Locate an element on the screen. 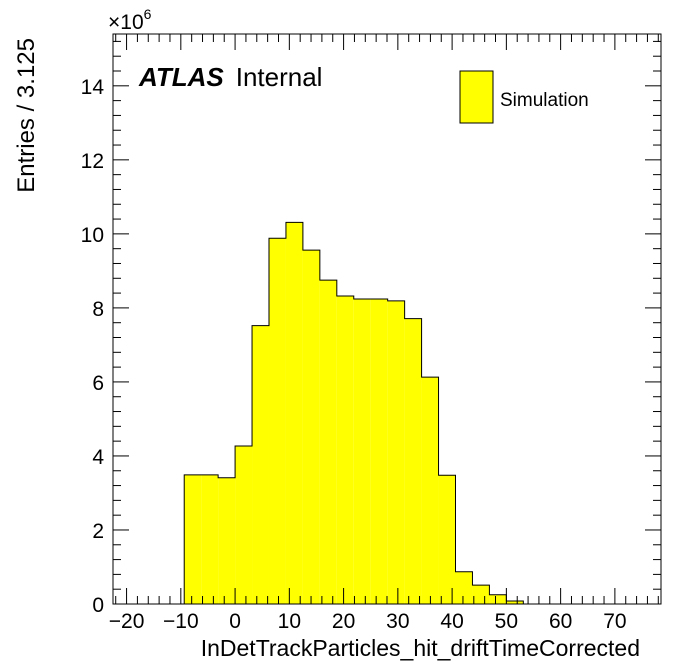  y-multiplier-exponent: 6 is located at coordinates (148, 14).